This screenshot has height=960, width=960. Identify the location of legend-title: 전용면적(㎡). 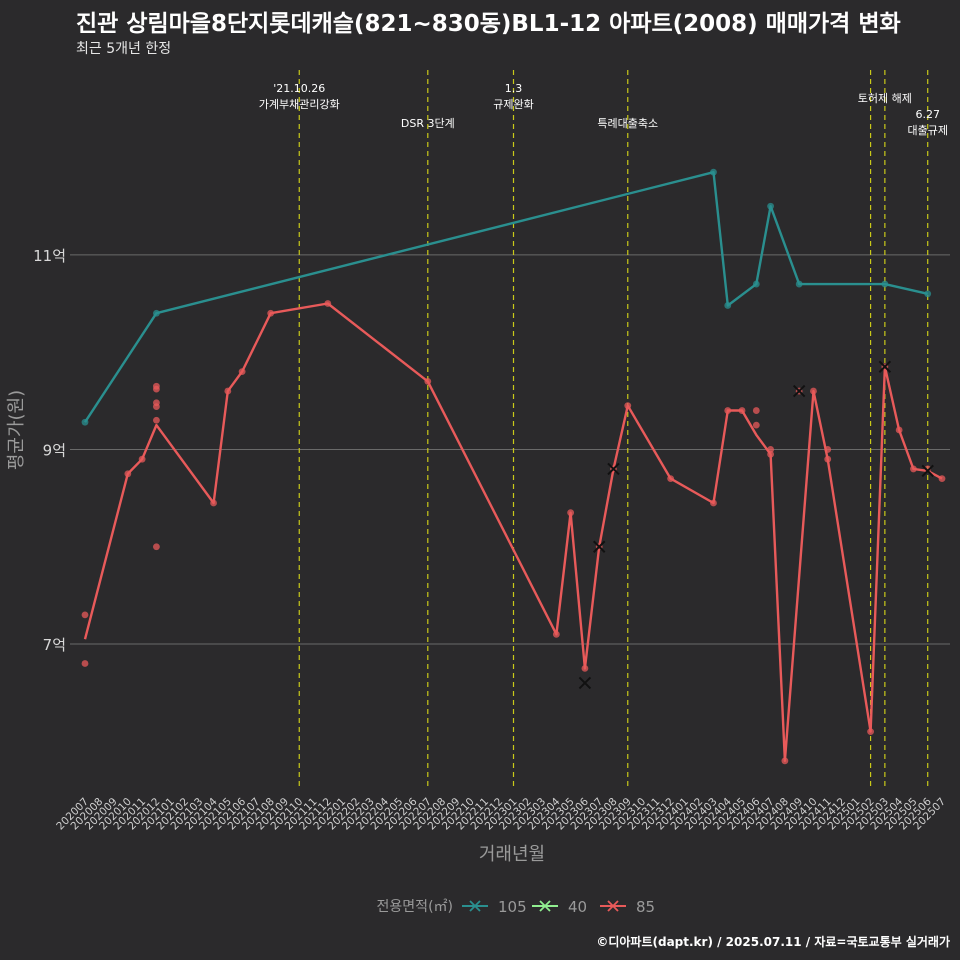
(415, 907).